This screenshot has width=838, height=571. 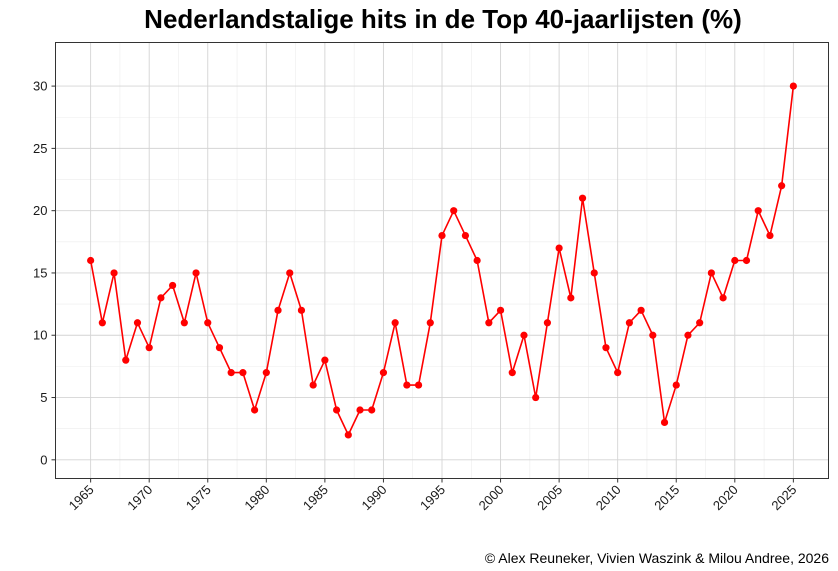 I want to click on x-tick-label: 1965, so click(x=81, y=497).